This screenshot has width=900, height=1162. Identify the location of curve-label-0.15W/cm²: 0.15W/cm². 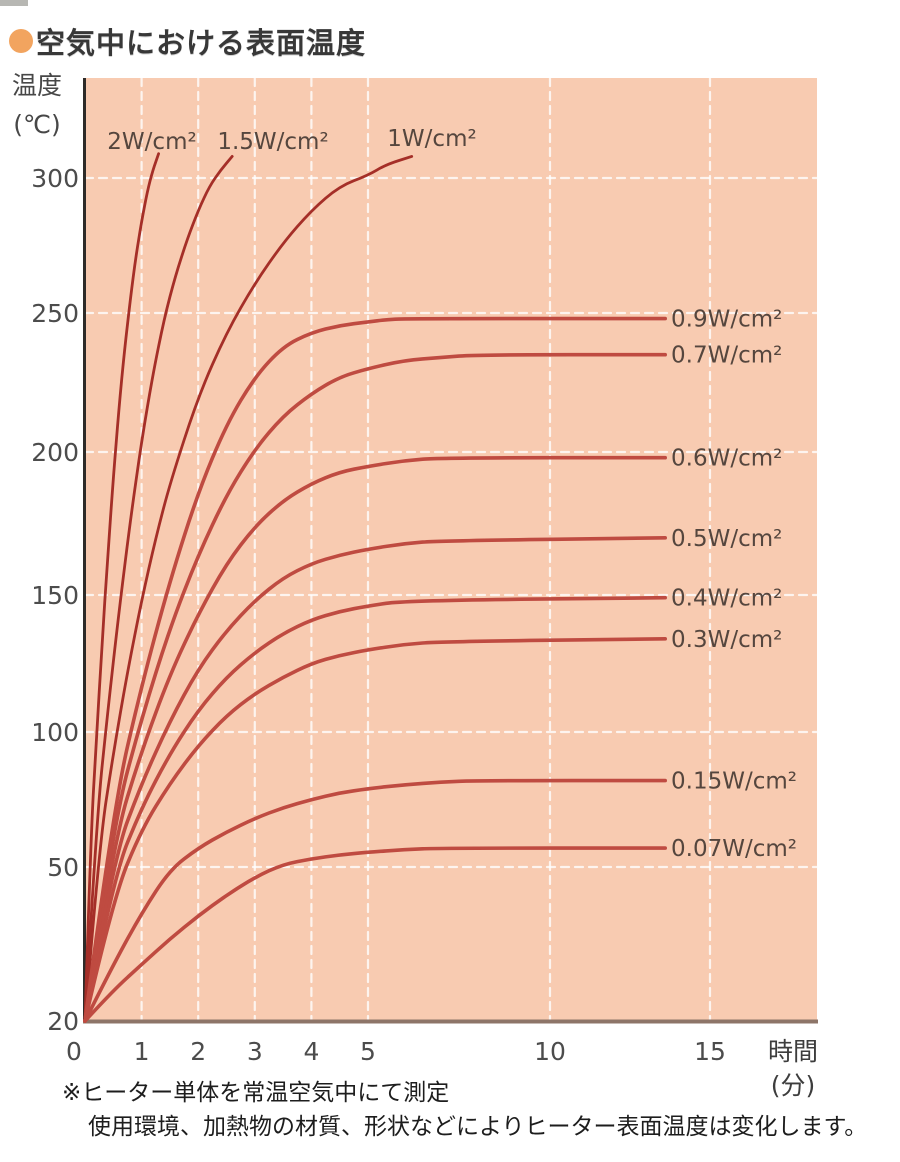
(734, 782).